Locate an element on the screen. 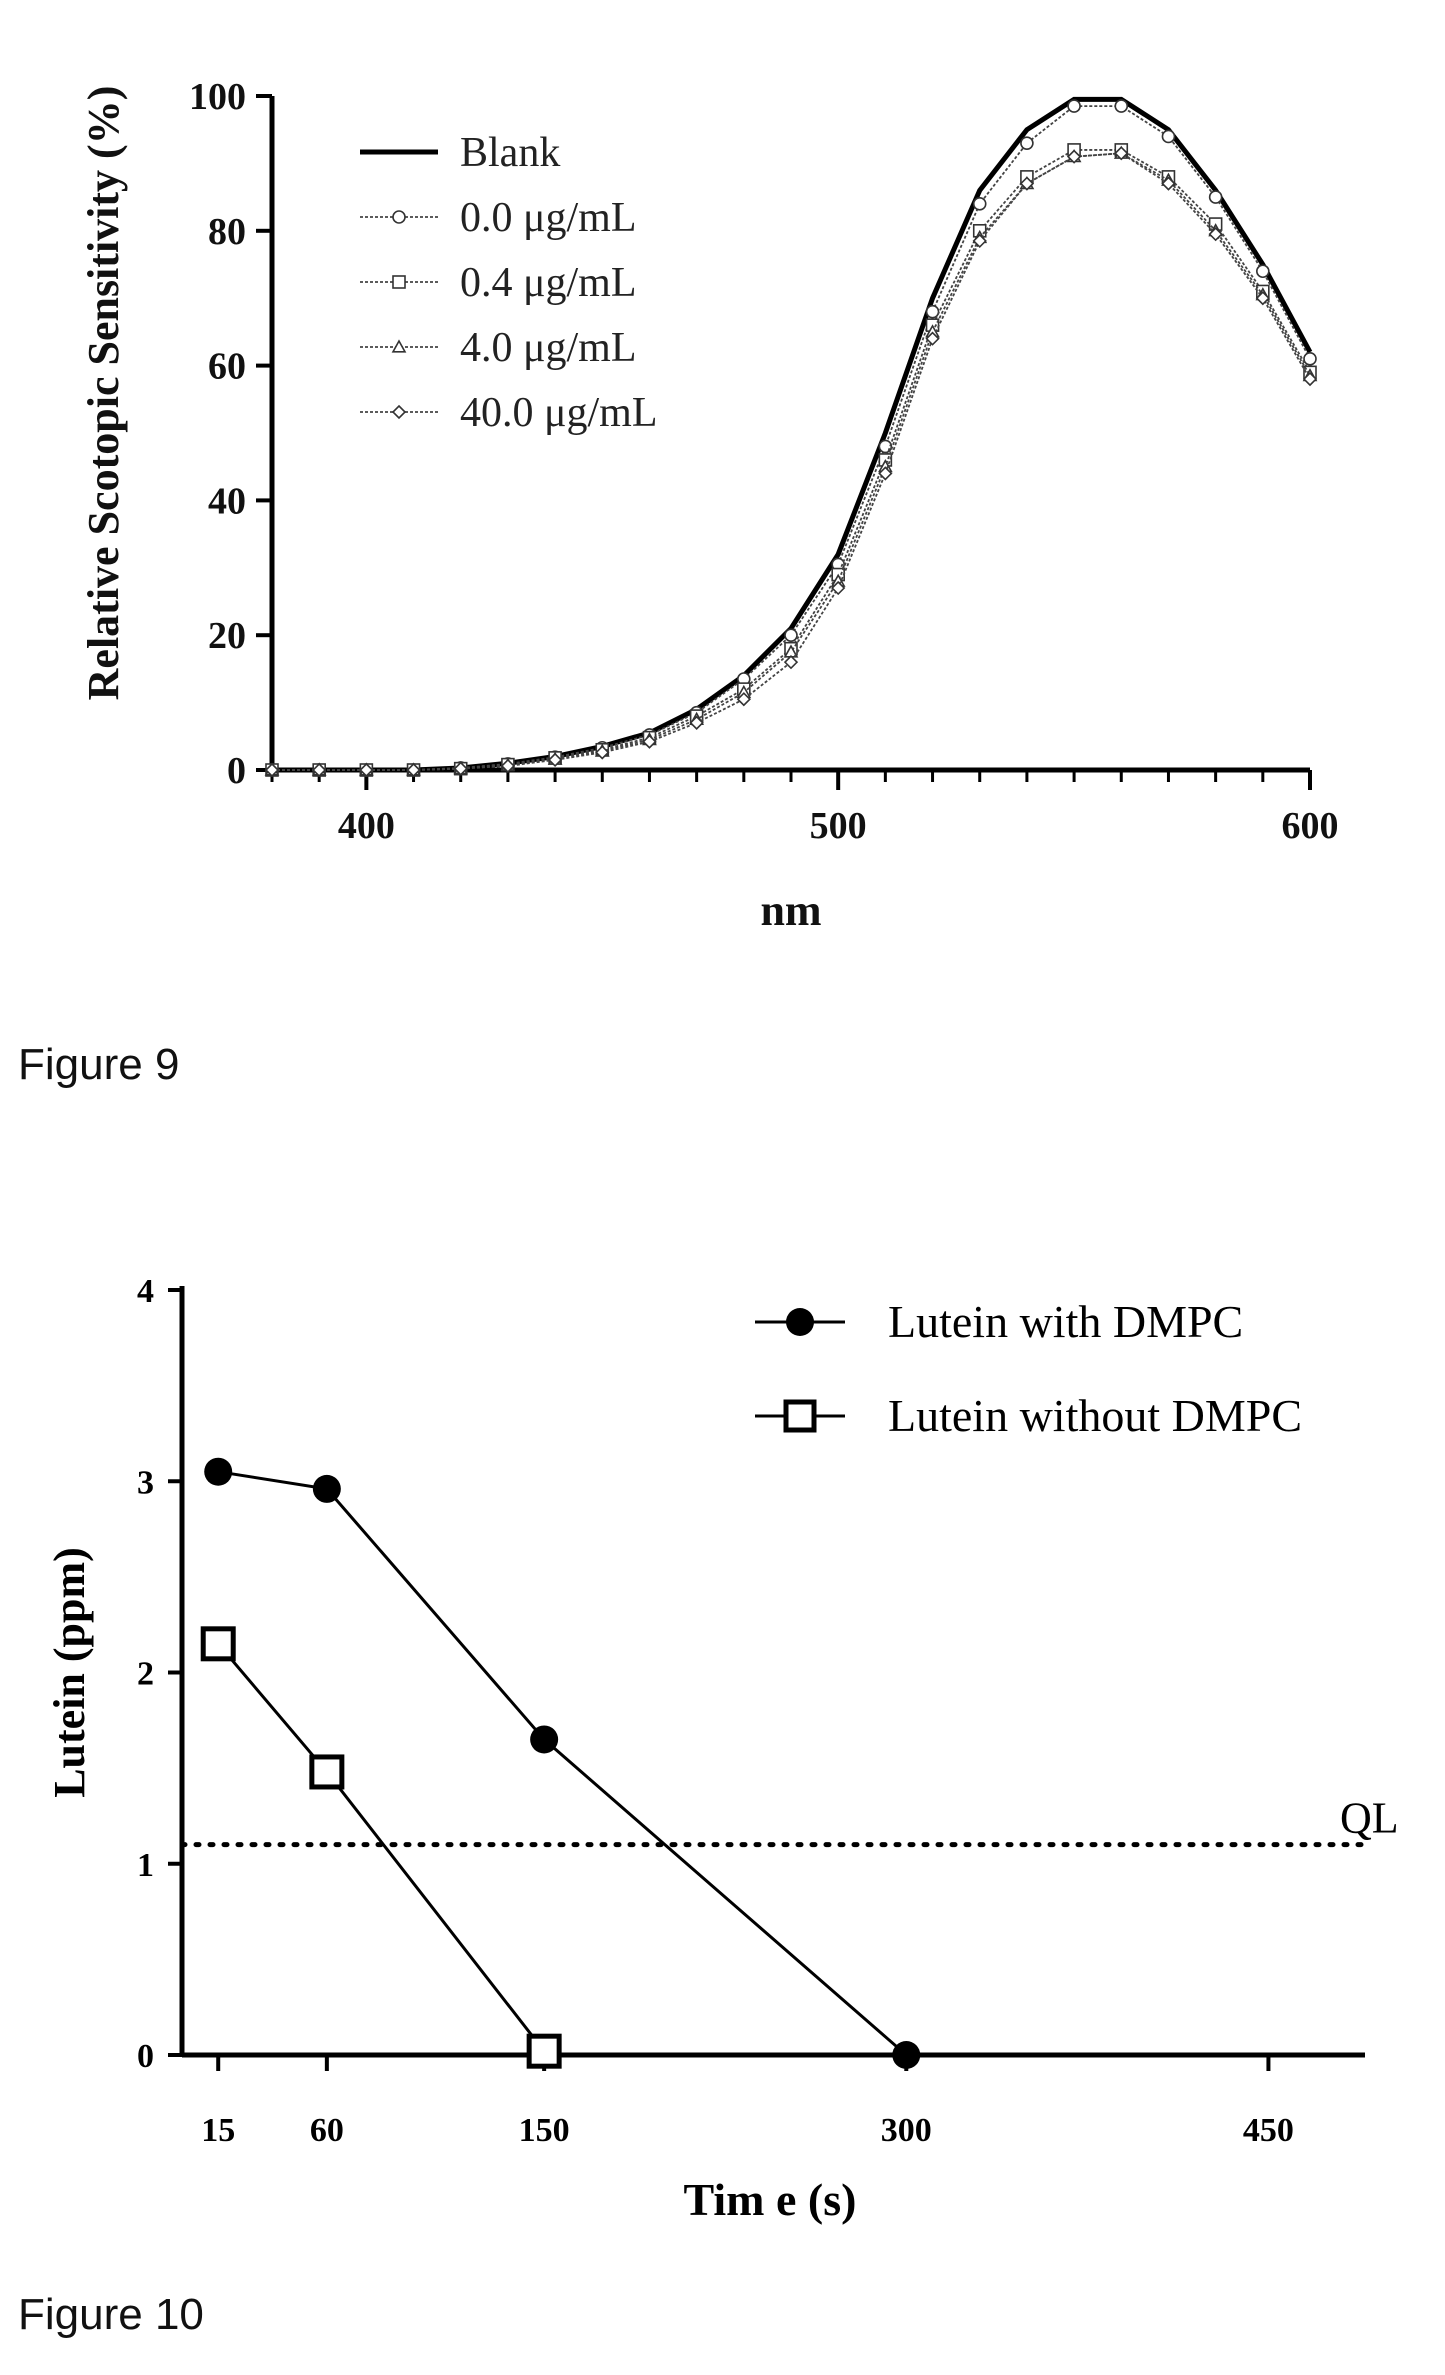 This screenshot has width=1445, height=2375. legend-label: Blank is located at coordinates (510, 153).